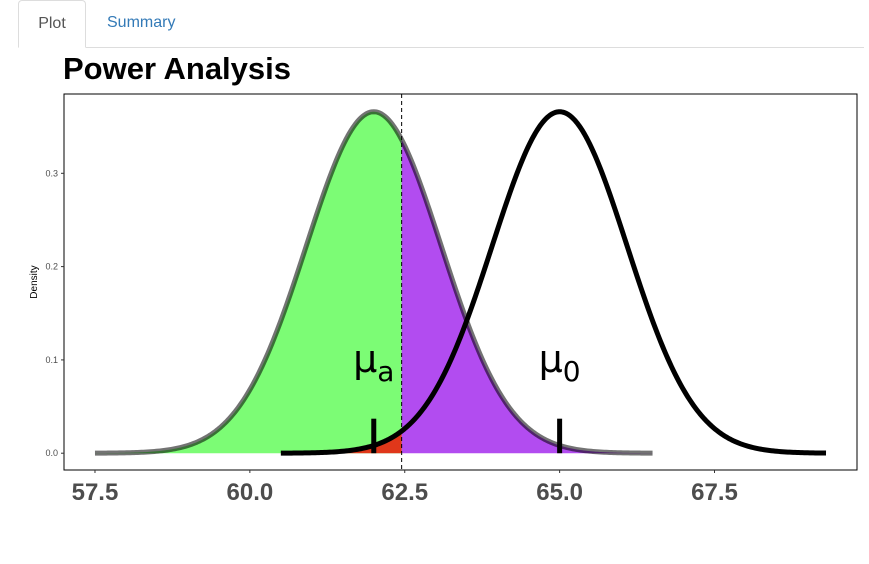 This screenshot has height=564, width=869. Describe the element at coordinates (404, 492) in the screenshot. I see `x-tick-label: 62.5` at that location.